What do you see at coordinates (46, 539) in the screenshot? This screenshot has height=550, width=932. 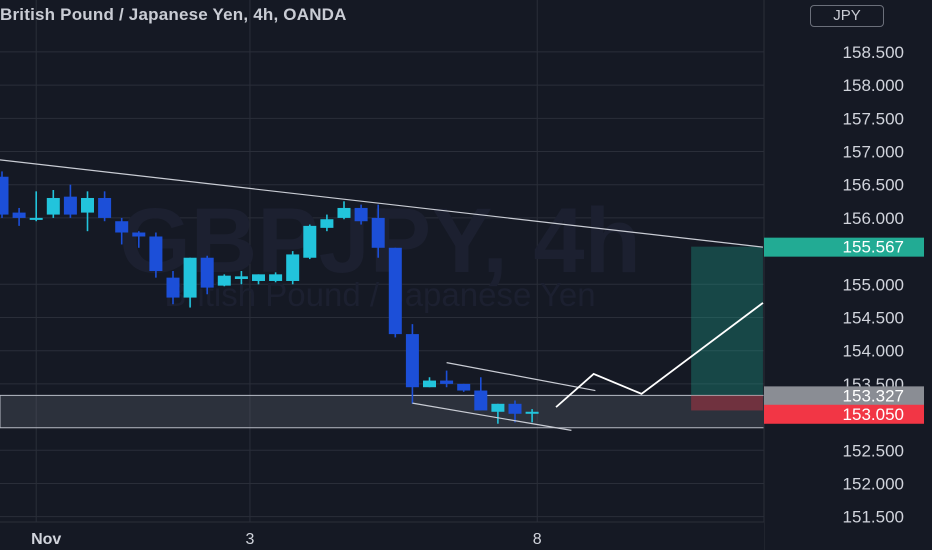 I see `time-tick-label: Nov` at bounding box center [46, 539].